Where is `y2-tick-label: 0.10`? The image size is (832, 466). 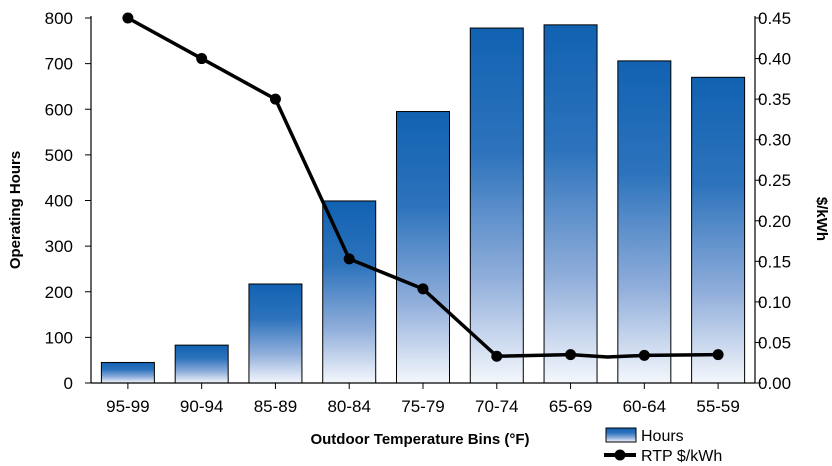
y2-tick-label: 0.10 is located at coordinates (774, 302).